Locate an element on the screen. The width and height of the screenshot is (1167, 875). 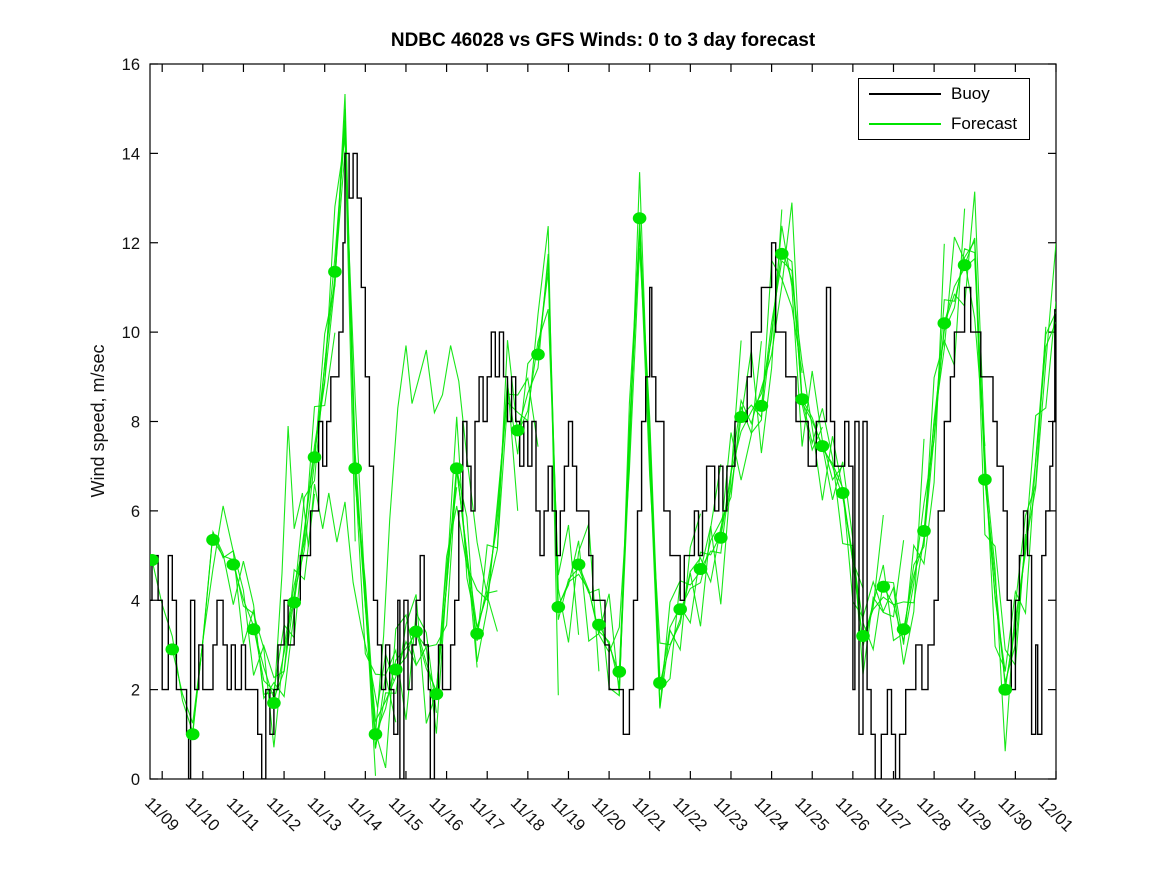
legend-box: Buoy Forecast is located at coordinates (944, 109).